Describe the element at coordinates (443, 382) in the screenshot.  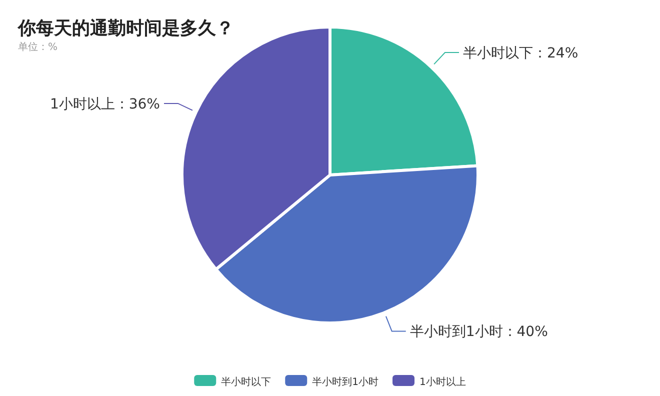
I see `legend-label: 1小时以上` at that location.